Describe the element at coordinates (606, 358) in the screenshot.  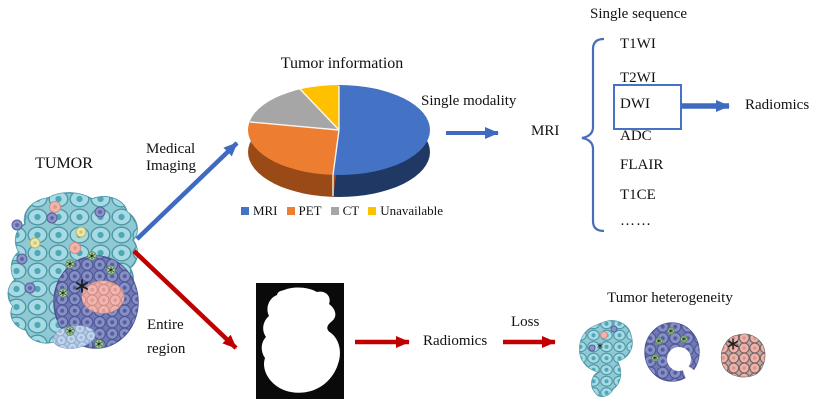
I see `heterogeneity-teal-cluster` at that location.